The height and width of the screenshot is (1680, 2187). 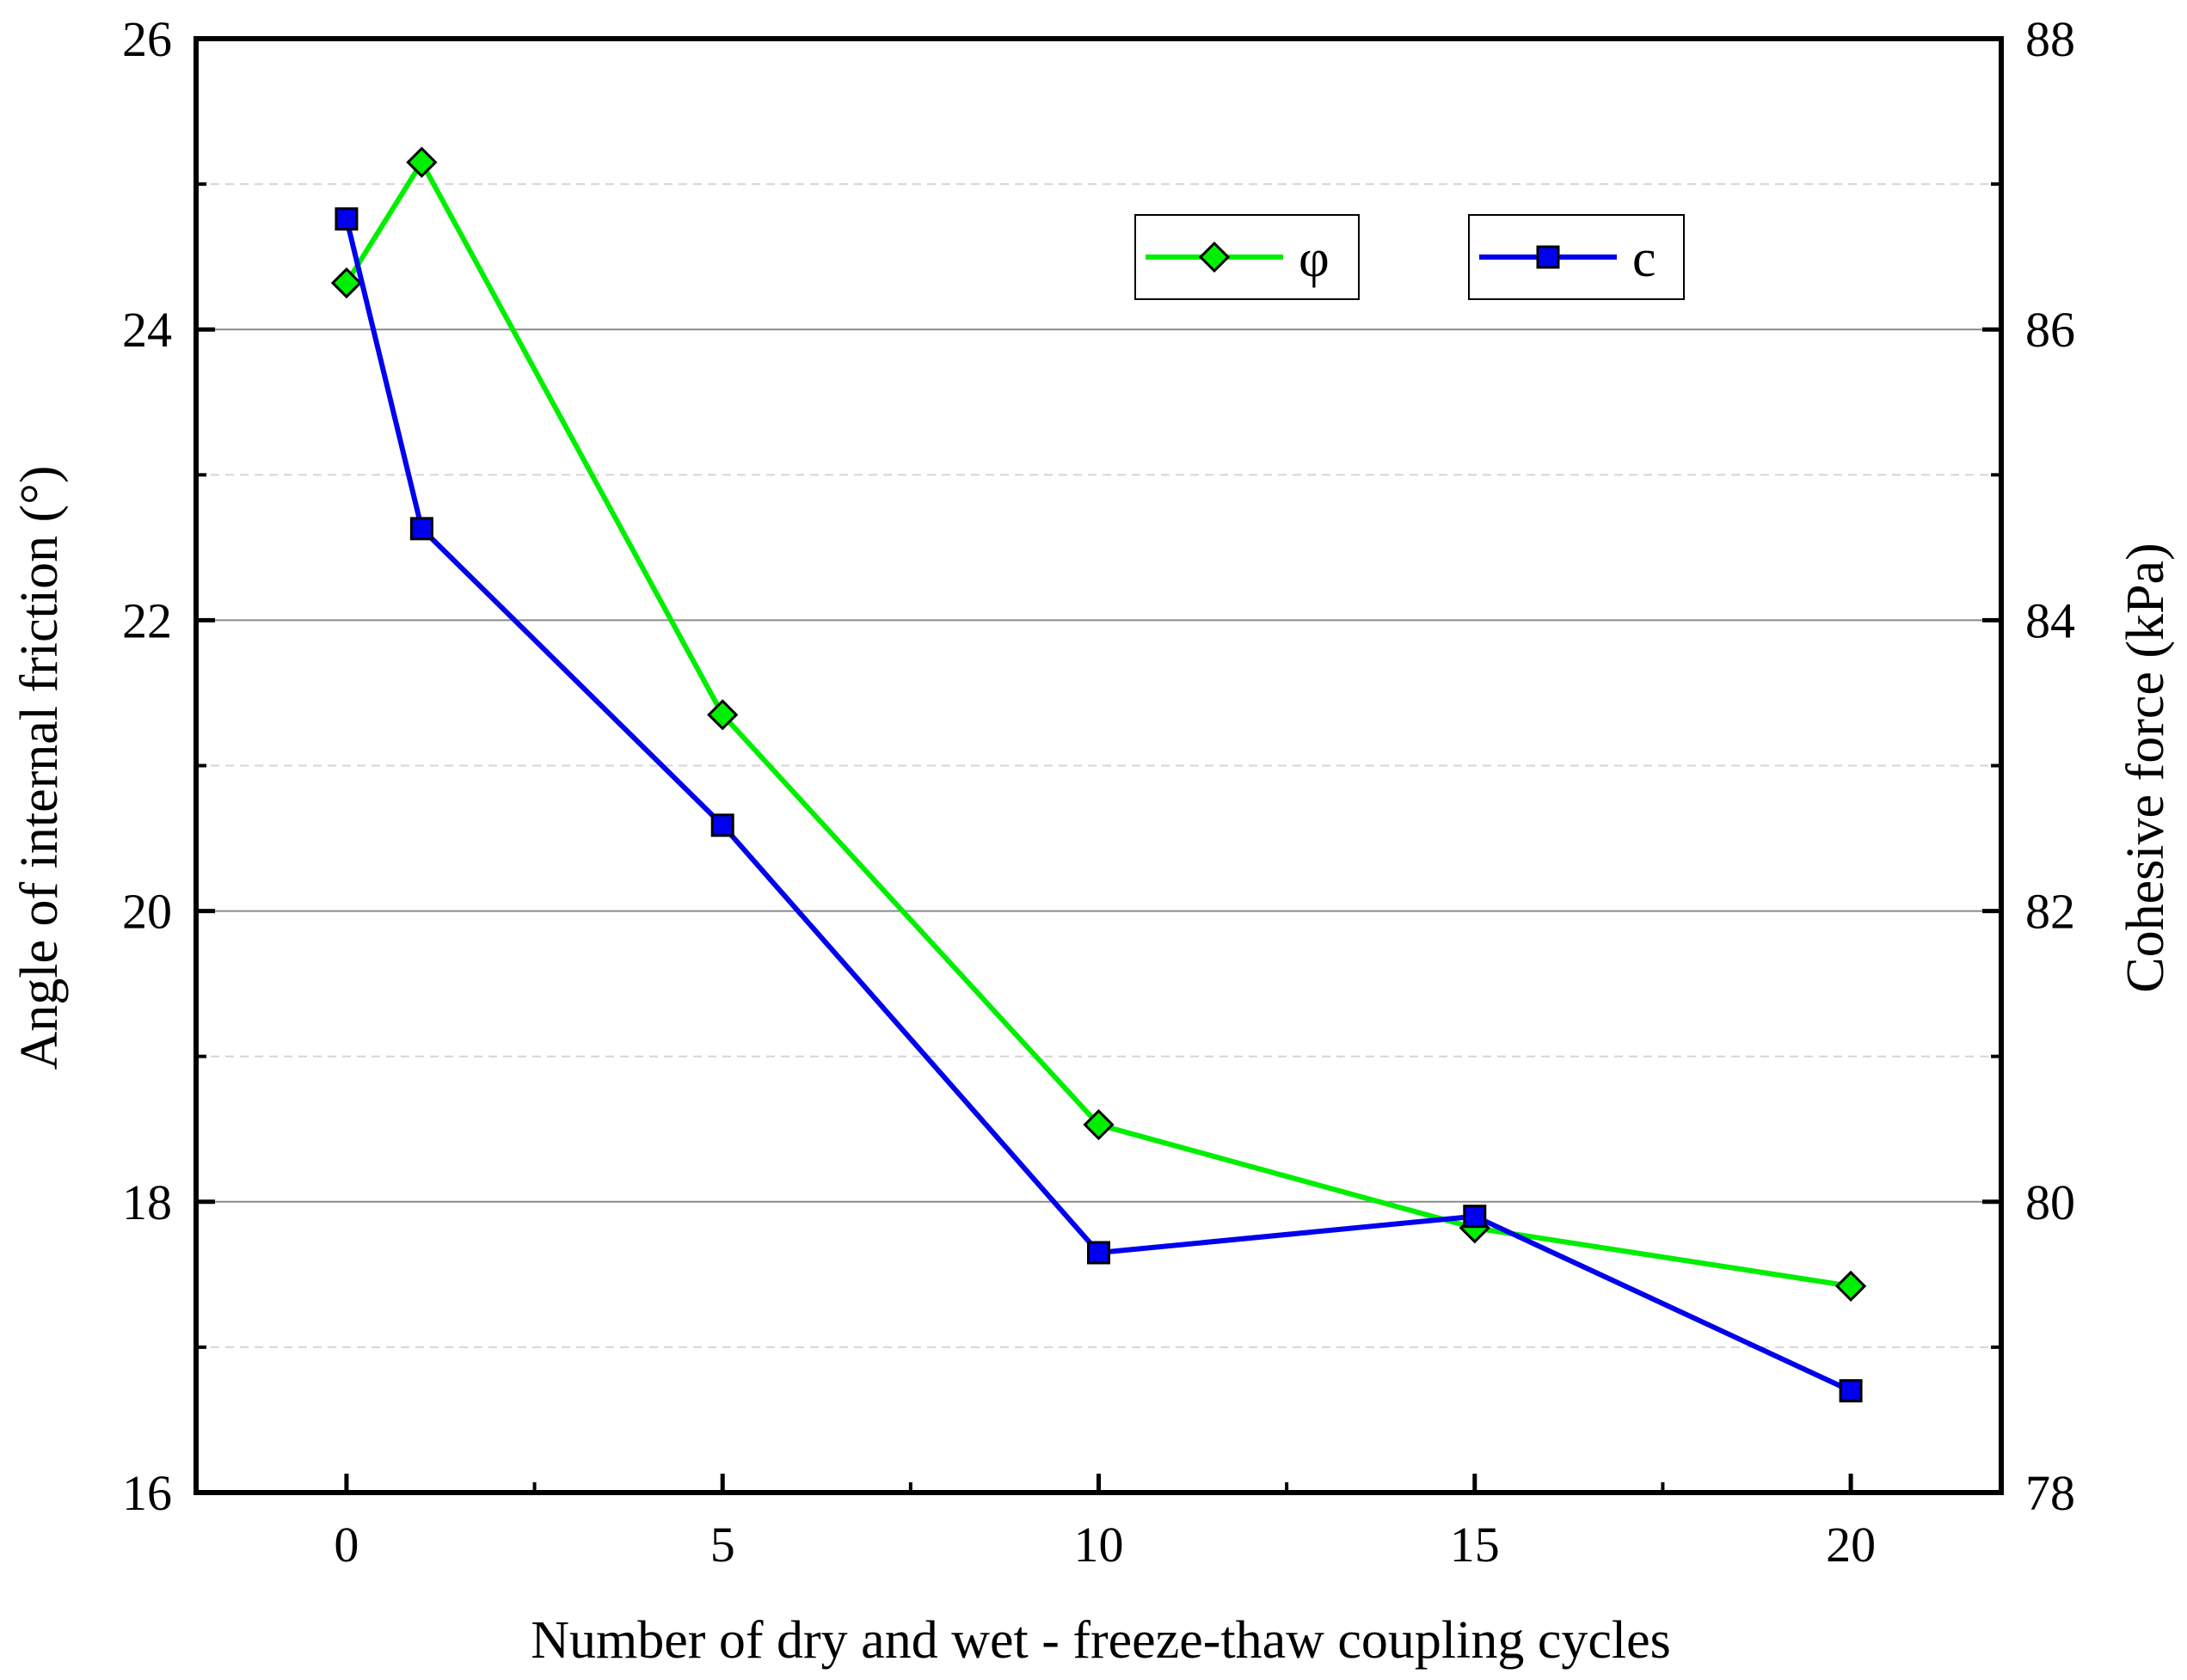 What do you see at coordinates (1644, 259) in the screenshot?
I see `legend-label-c: c` at bounding box center [1644, 259].